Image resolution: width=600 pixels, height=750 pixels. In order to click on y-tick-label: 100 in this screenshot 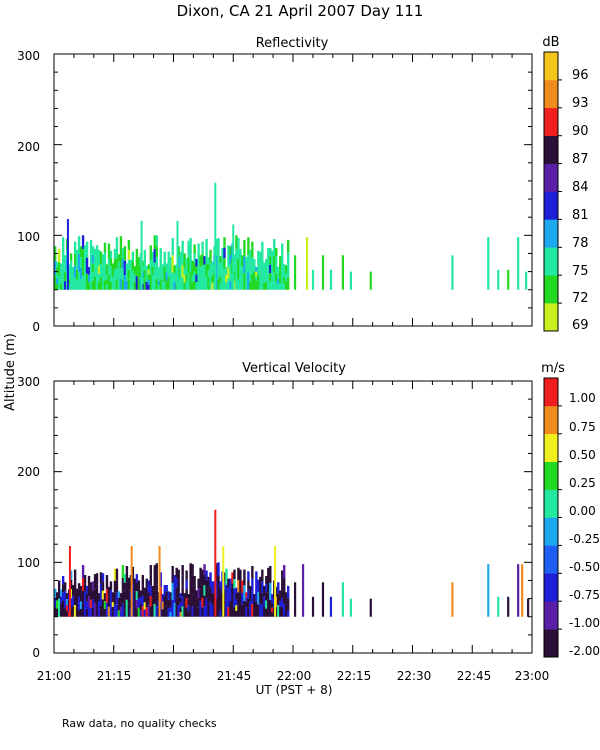, I will do `click(28, 237)`.